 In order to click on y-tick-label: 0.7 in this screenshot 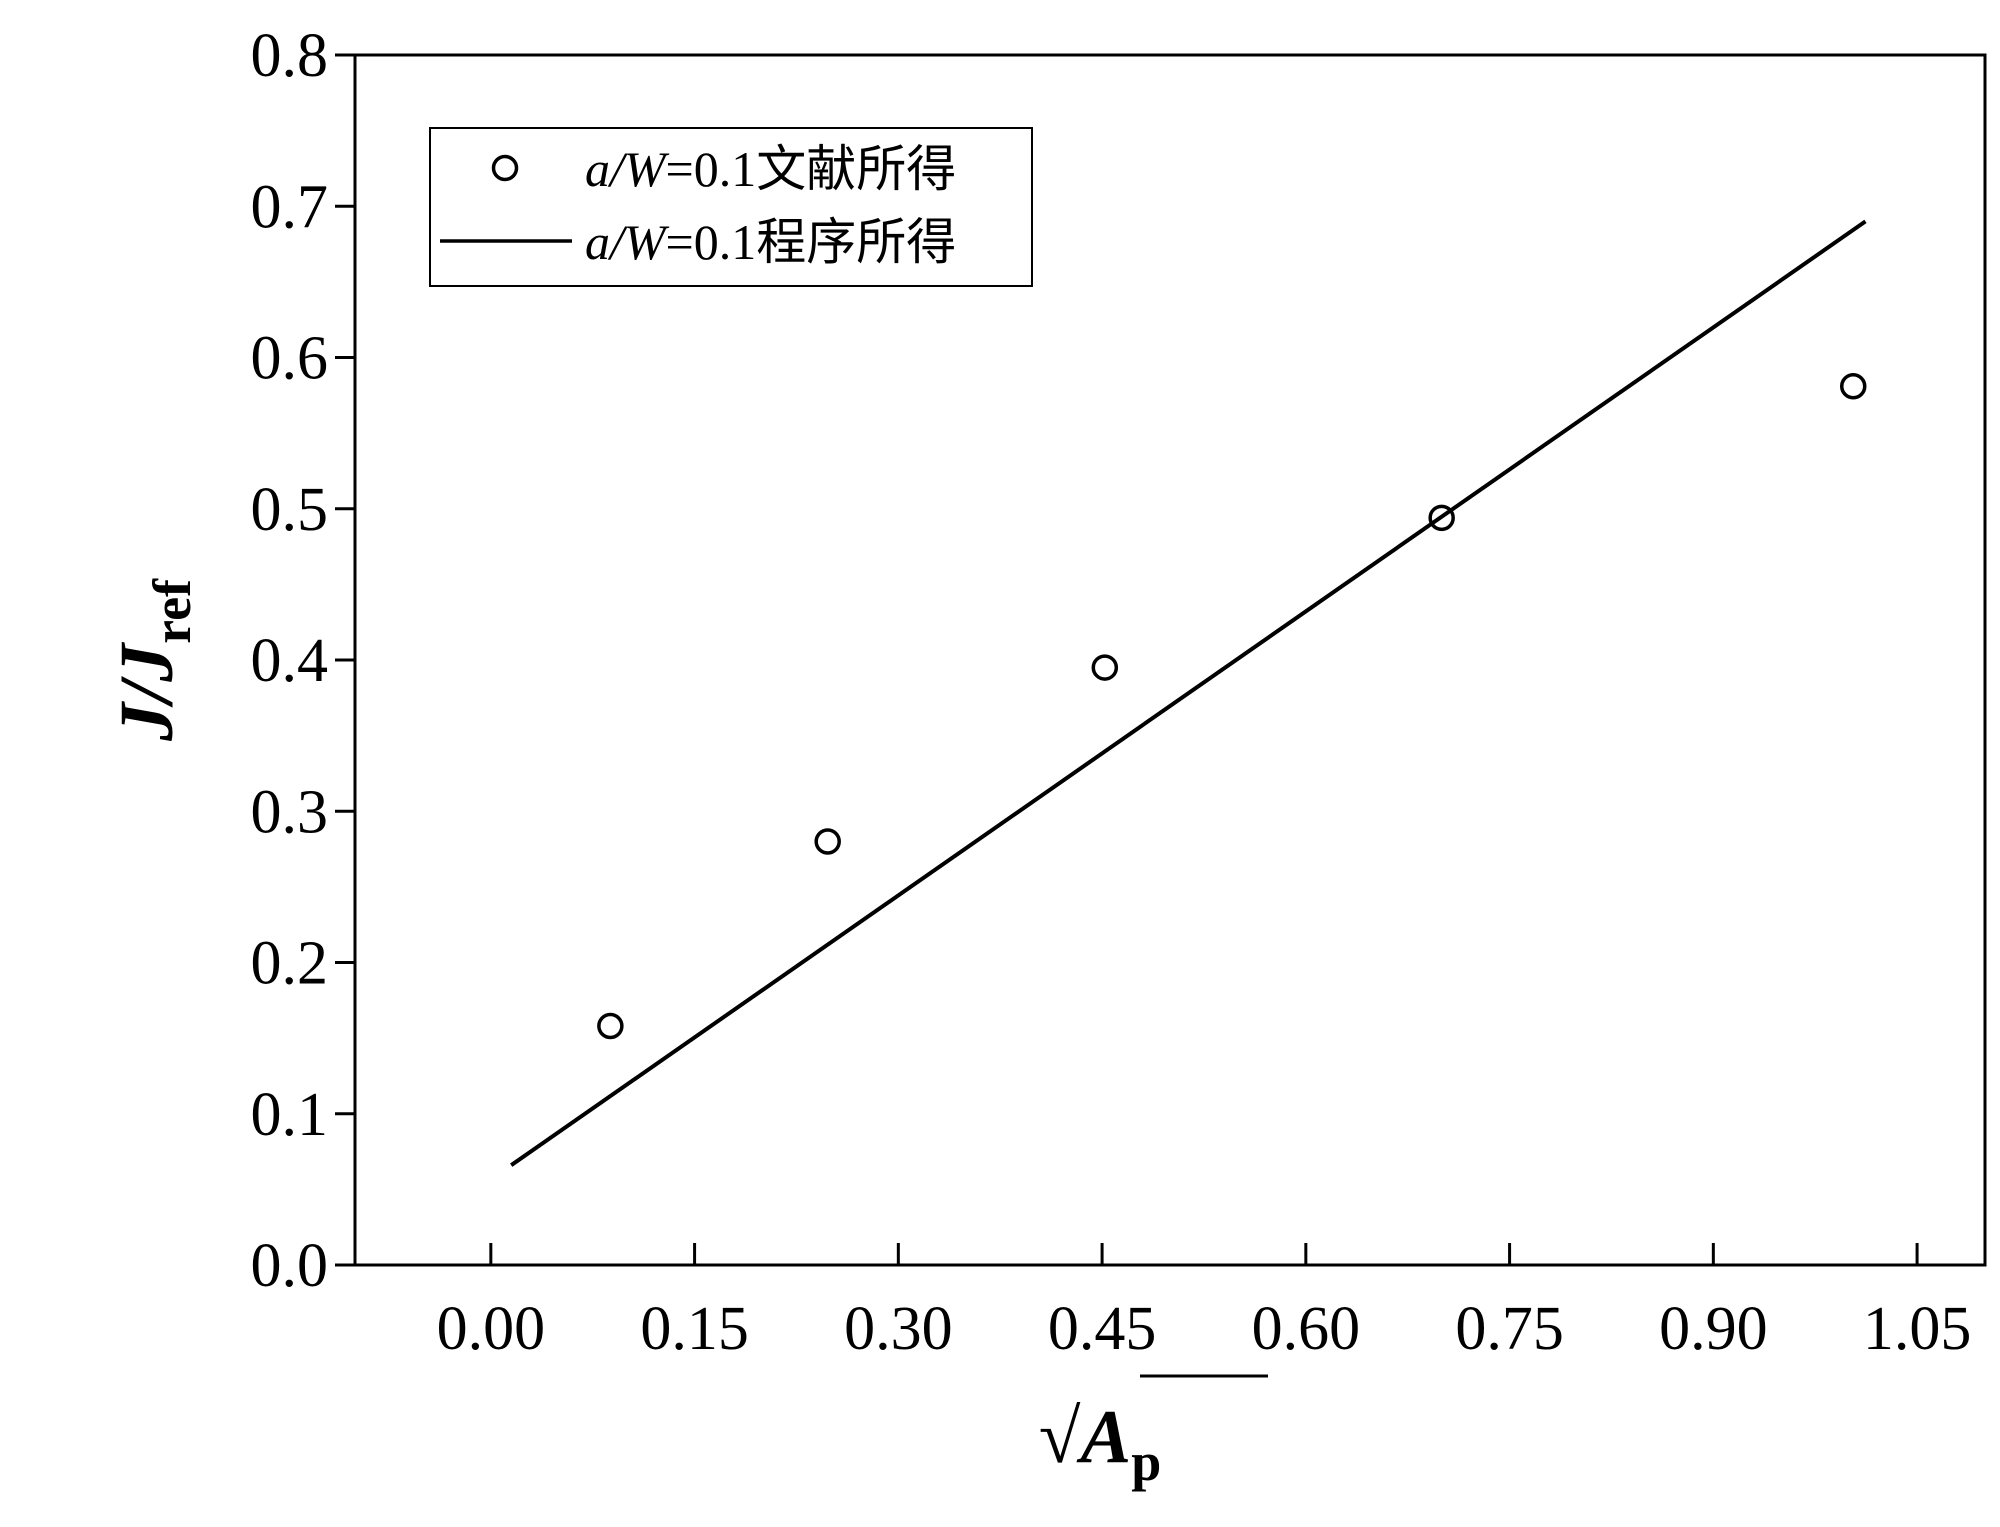, I will do `click(290, 207)`.